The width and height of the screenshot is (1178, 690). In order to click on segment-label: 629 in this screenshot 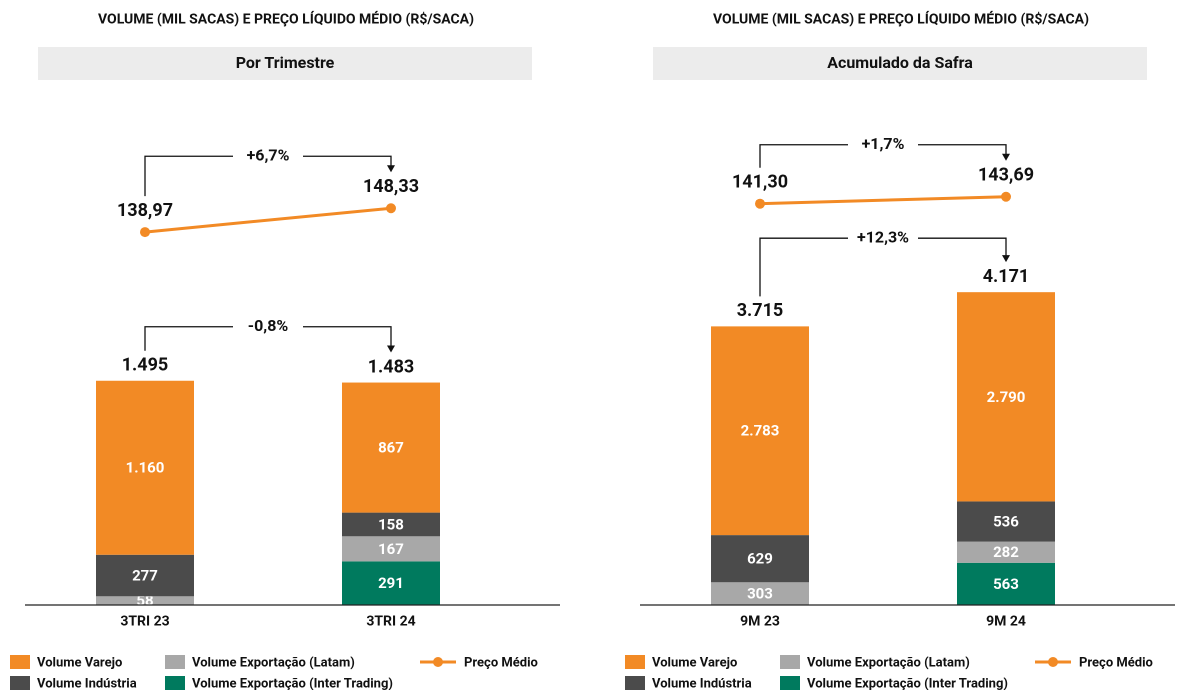, I will do `click(760, 559)`.